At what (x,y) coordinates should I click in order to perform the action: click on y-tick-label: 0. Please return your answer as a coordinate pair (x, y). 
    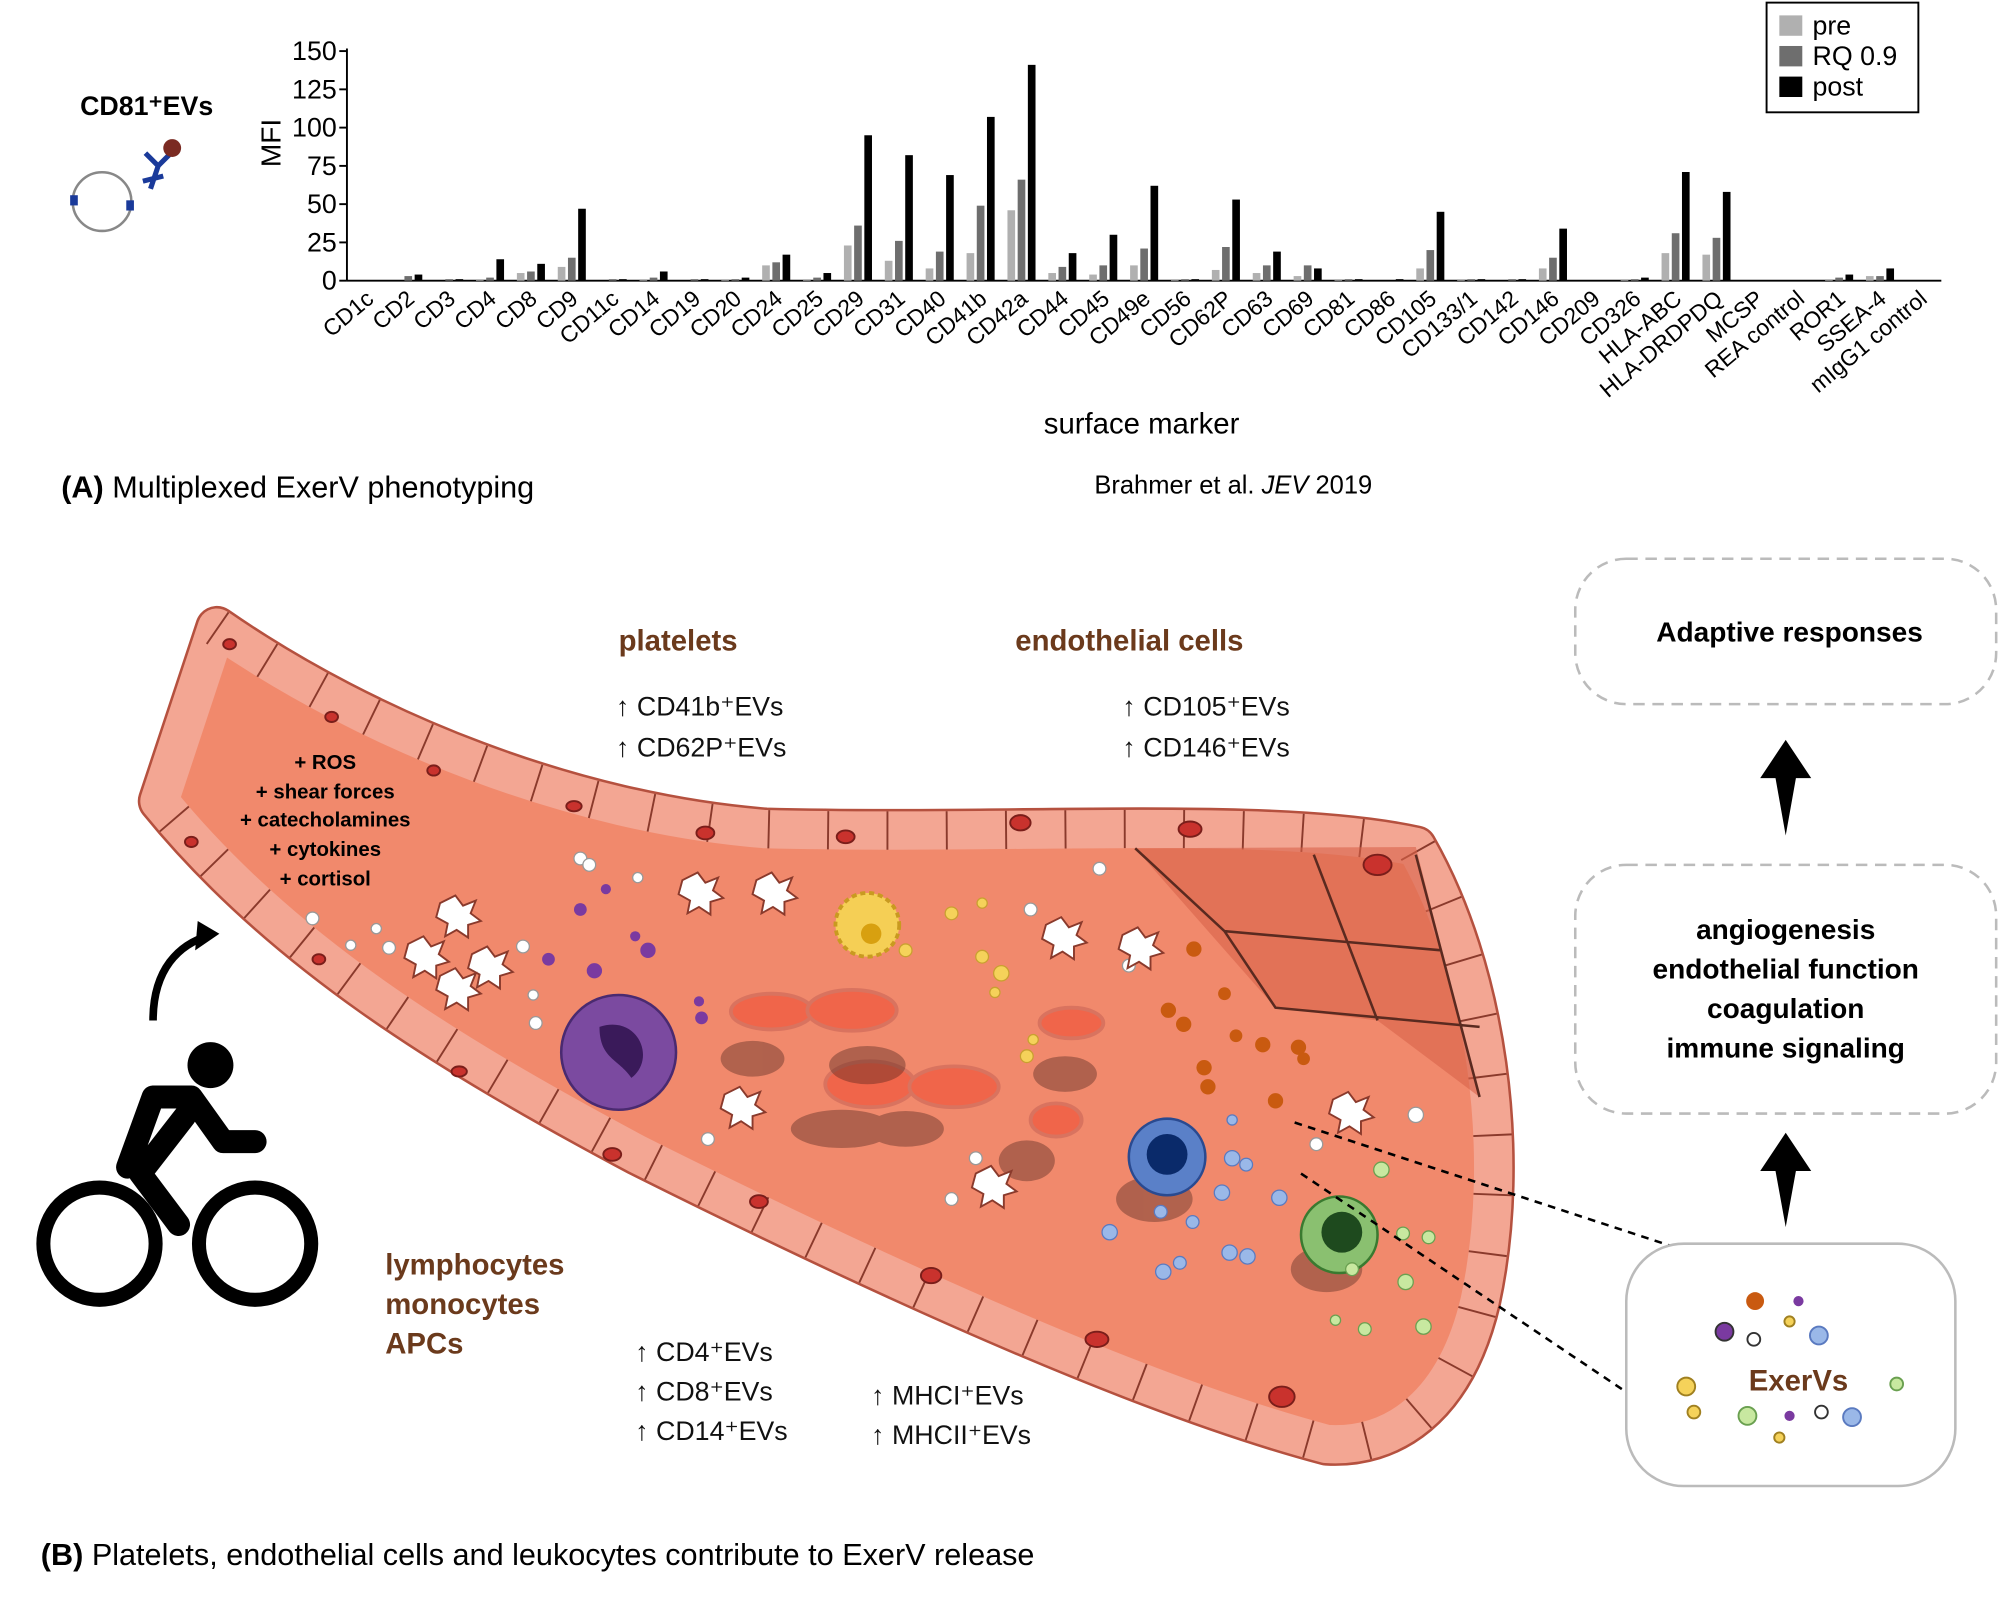
    Looking at the image, I should click on (329, 281).